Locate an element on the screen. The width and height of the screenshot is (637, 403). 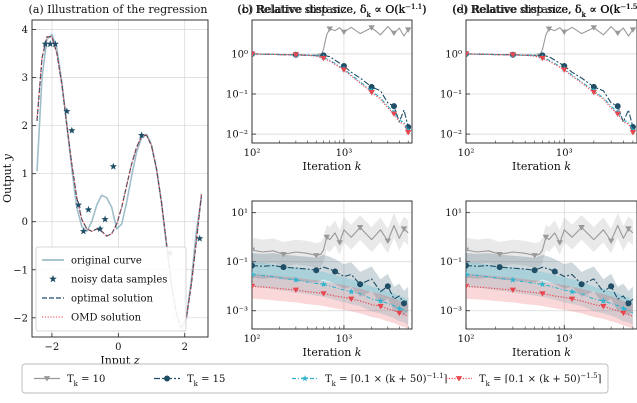
y-tick-label: 10¹ is located at coordinates (239, 213).